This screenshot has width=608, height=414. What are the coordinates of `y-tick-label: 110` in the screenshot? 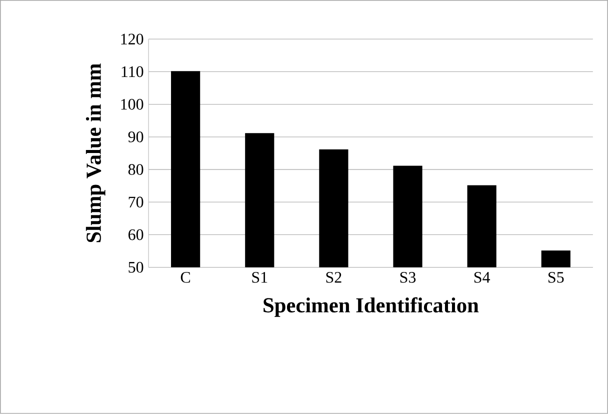 It's located at (133, 72).